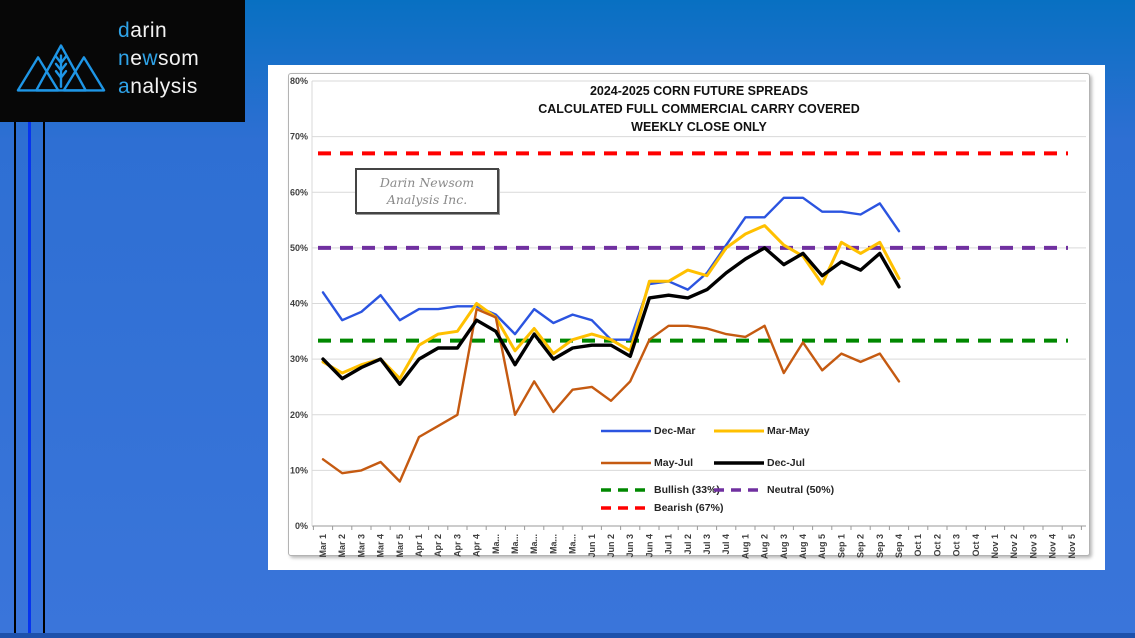 The width and height of the screenshot is (1135, 638). What do you see at coordinates (381, 546) in the screenshot?
I see `x-axis-label: Mar 4` at bounding box center [381, 546].